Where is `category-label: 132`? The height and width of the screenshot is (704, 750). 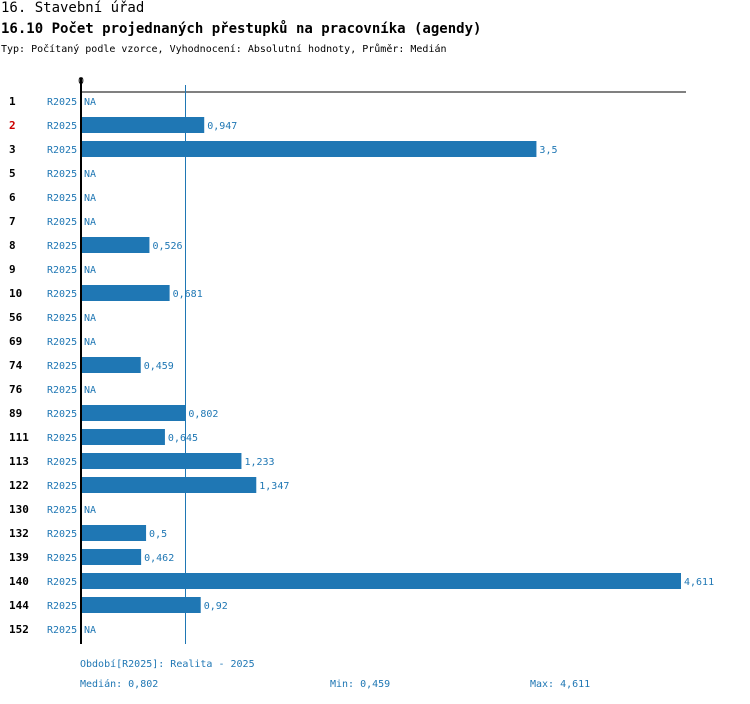
category-label: 132 is located at coordinates (19, 533).